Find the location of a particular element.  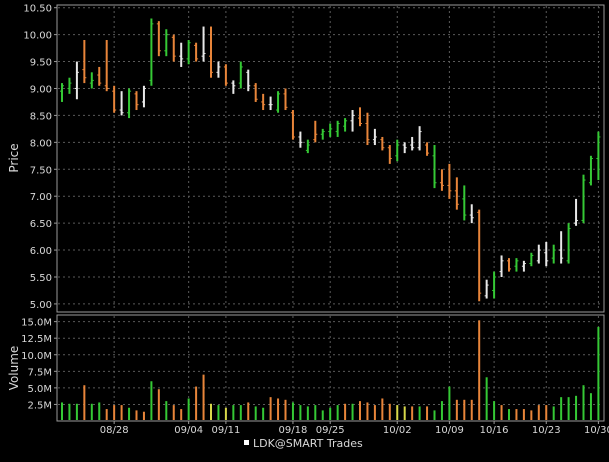

legend-swatch is located at coordinates (246, 442).